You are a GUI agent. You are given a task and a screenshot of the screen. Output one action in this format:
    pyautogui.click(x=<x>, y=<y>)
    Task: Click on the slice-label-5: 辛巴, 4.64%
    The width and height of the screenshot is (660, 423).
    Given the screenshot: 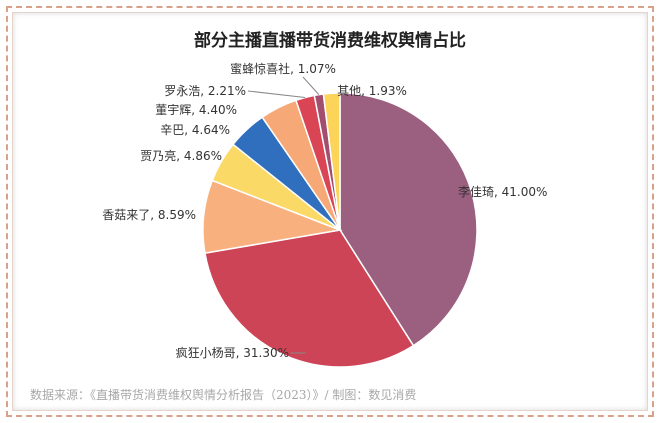 What is the action you would take?
    pyautogui.click(x=195, y=130)
    